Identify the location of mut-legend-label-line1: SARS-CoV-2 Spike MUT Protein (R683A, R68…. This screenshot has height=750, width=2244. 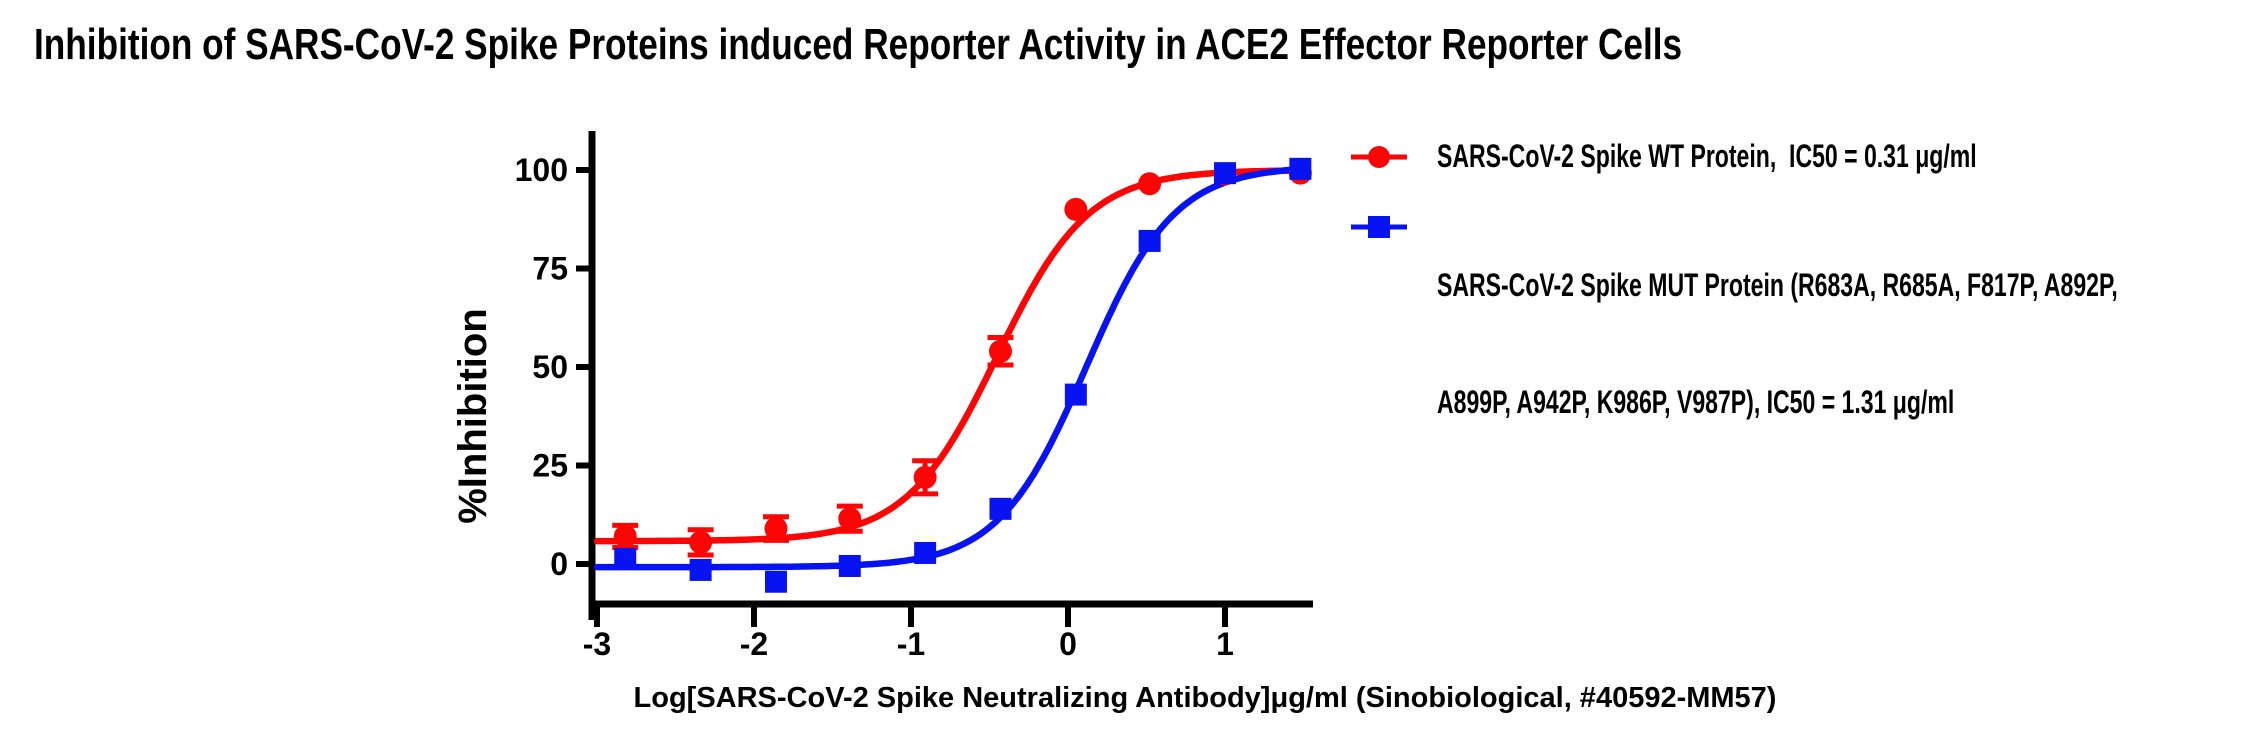
(1777, 285).